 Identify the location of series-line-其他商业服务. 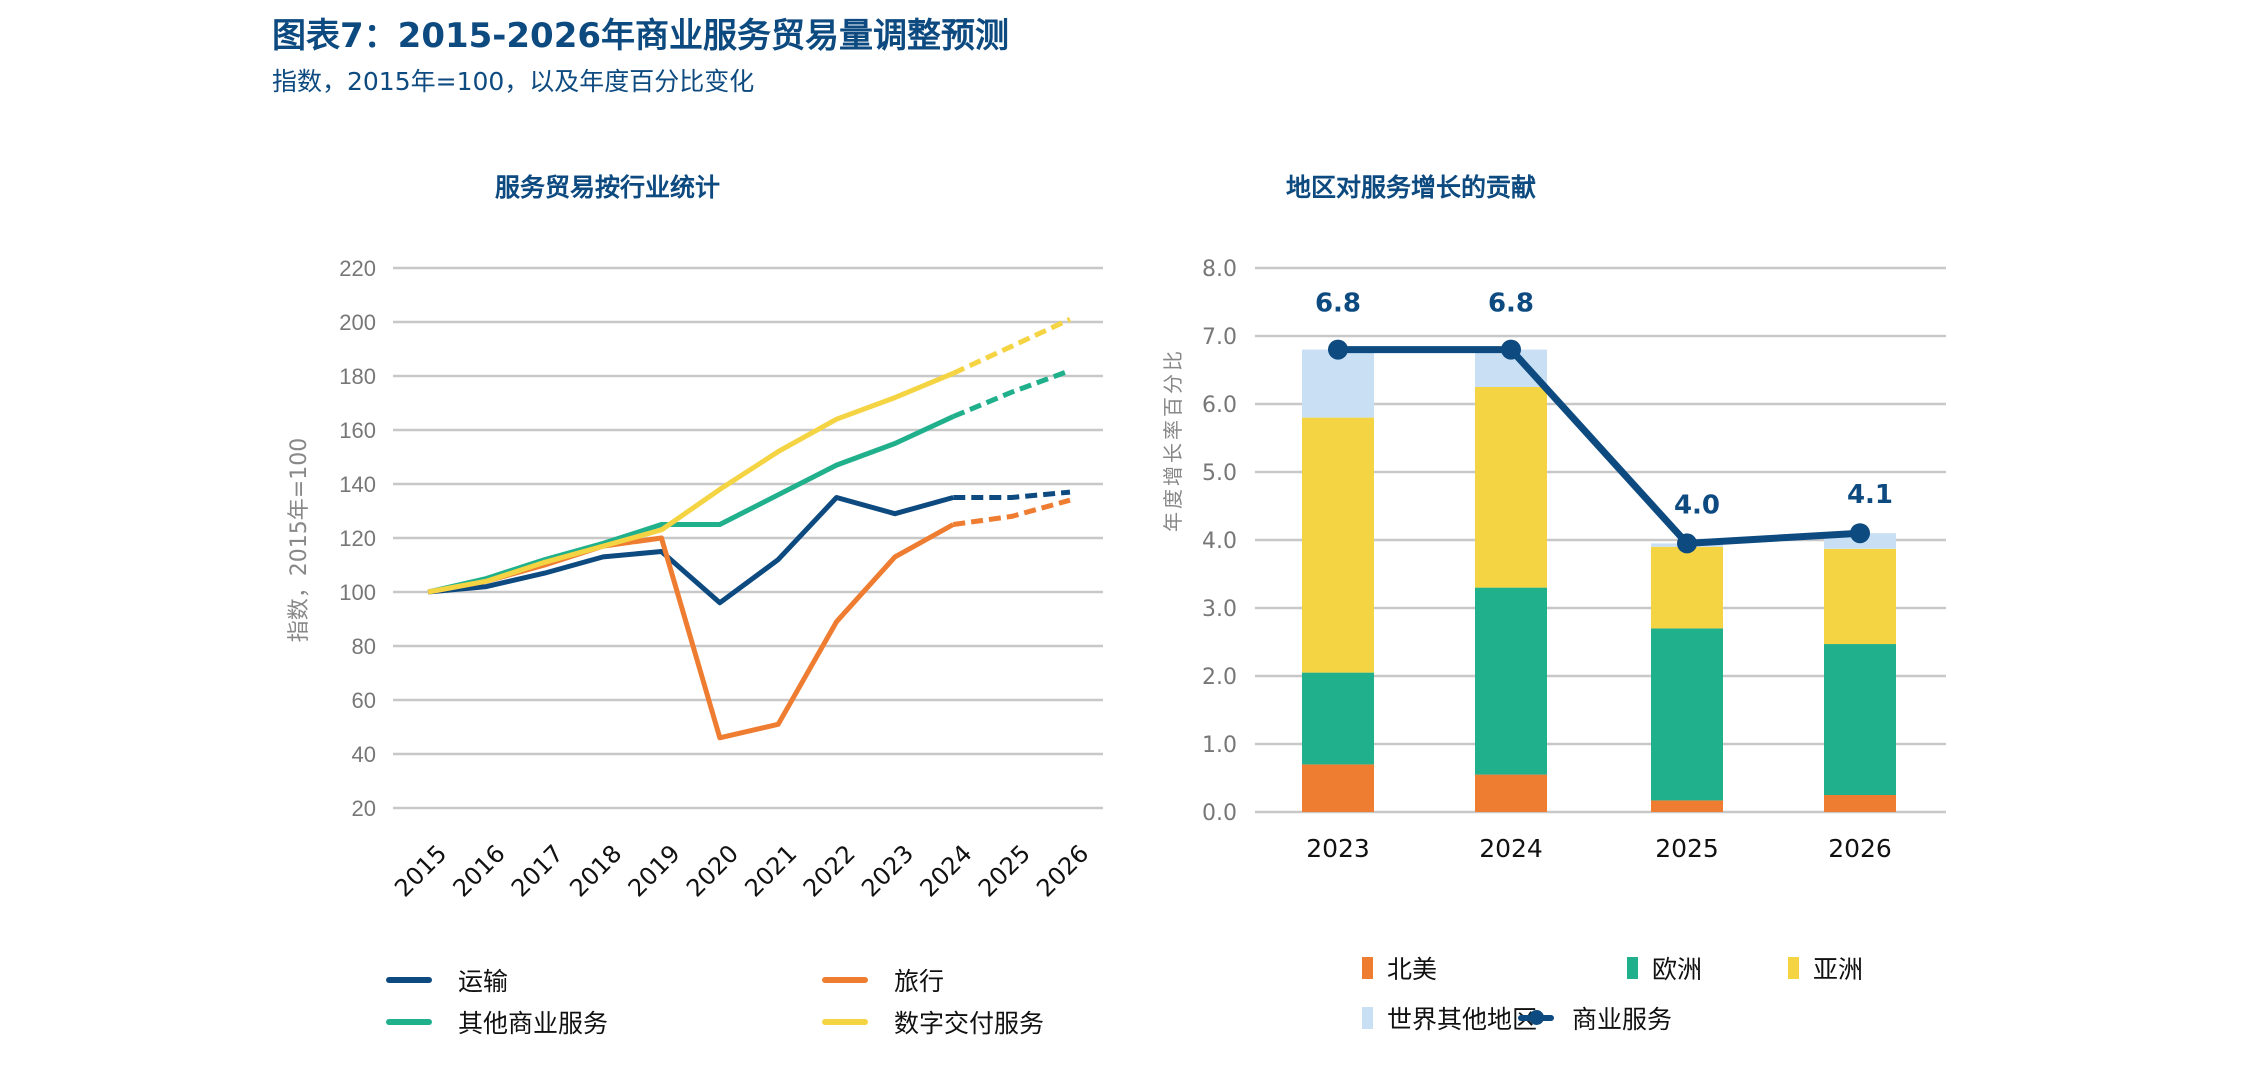
(691, 504).